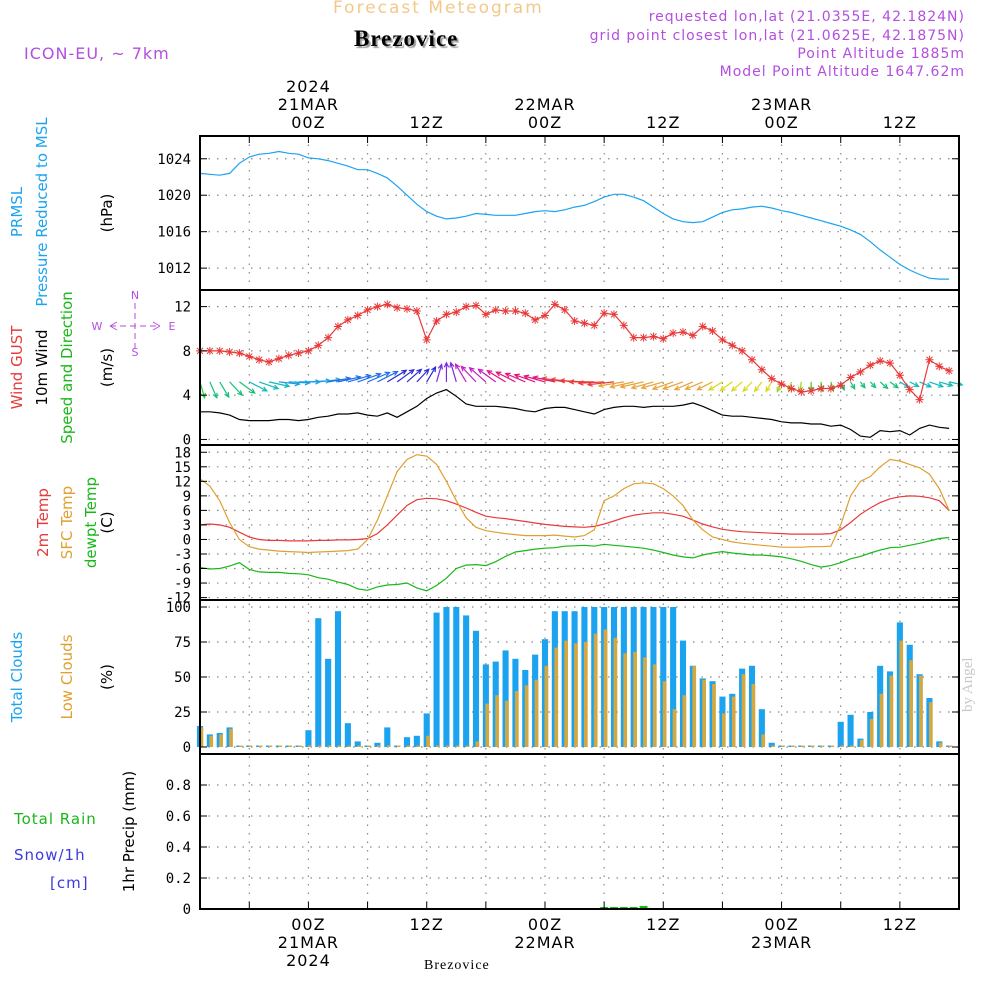  What do you see at coordinates (900, 122) in the screenshot?
I see `top-time-label: 12Z` at bounding box center [900, 122].